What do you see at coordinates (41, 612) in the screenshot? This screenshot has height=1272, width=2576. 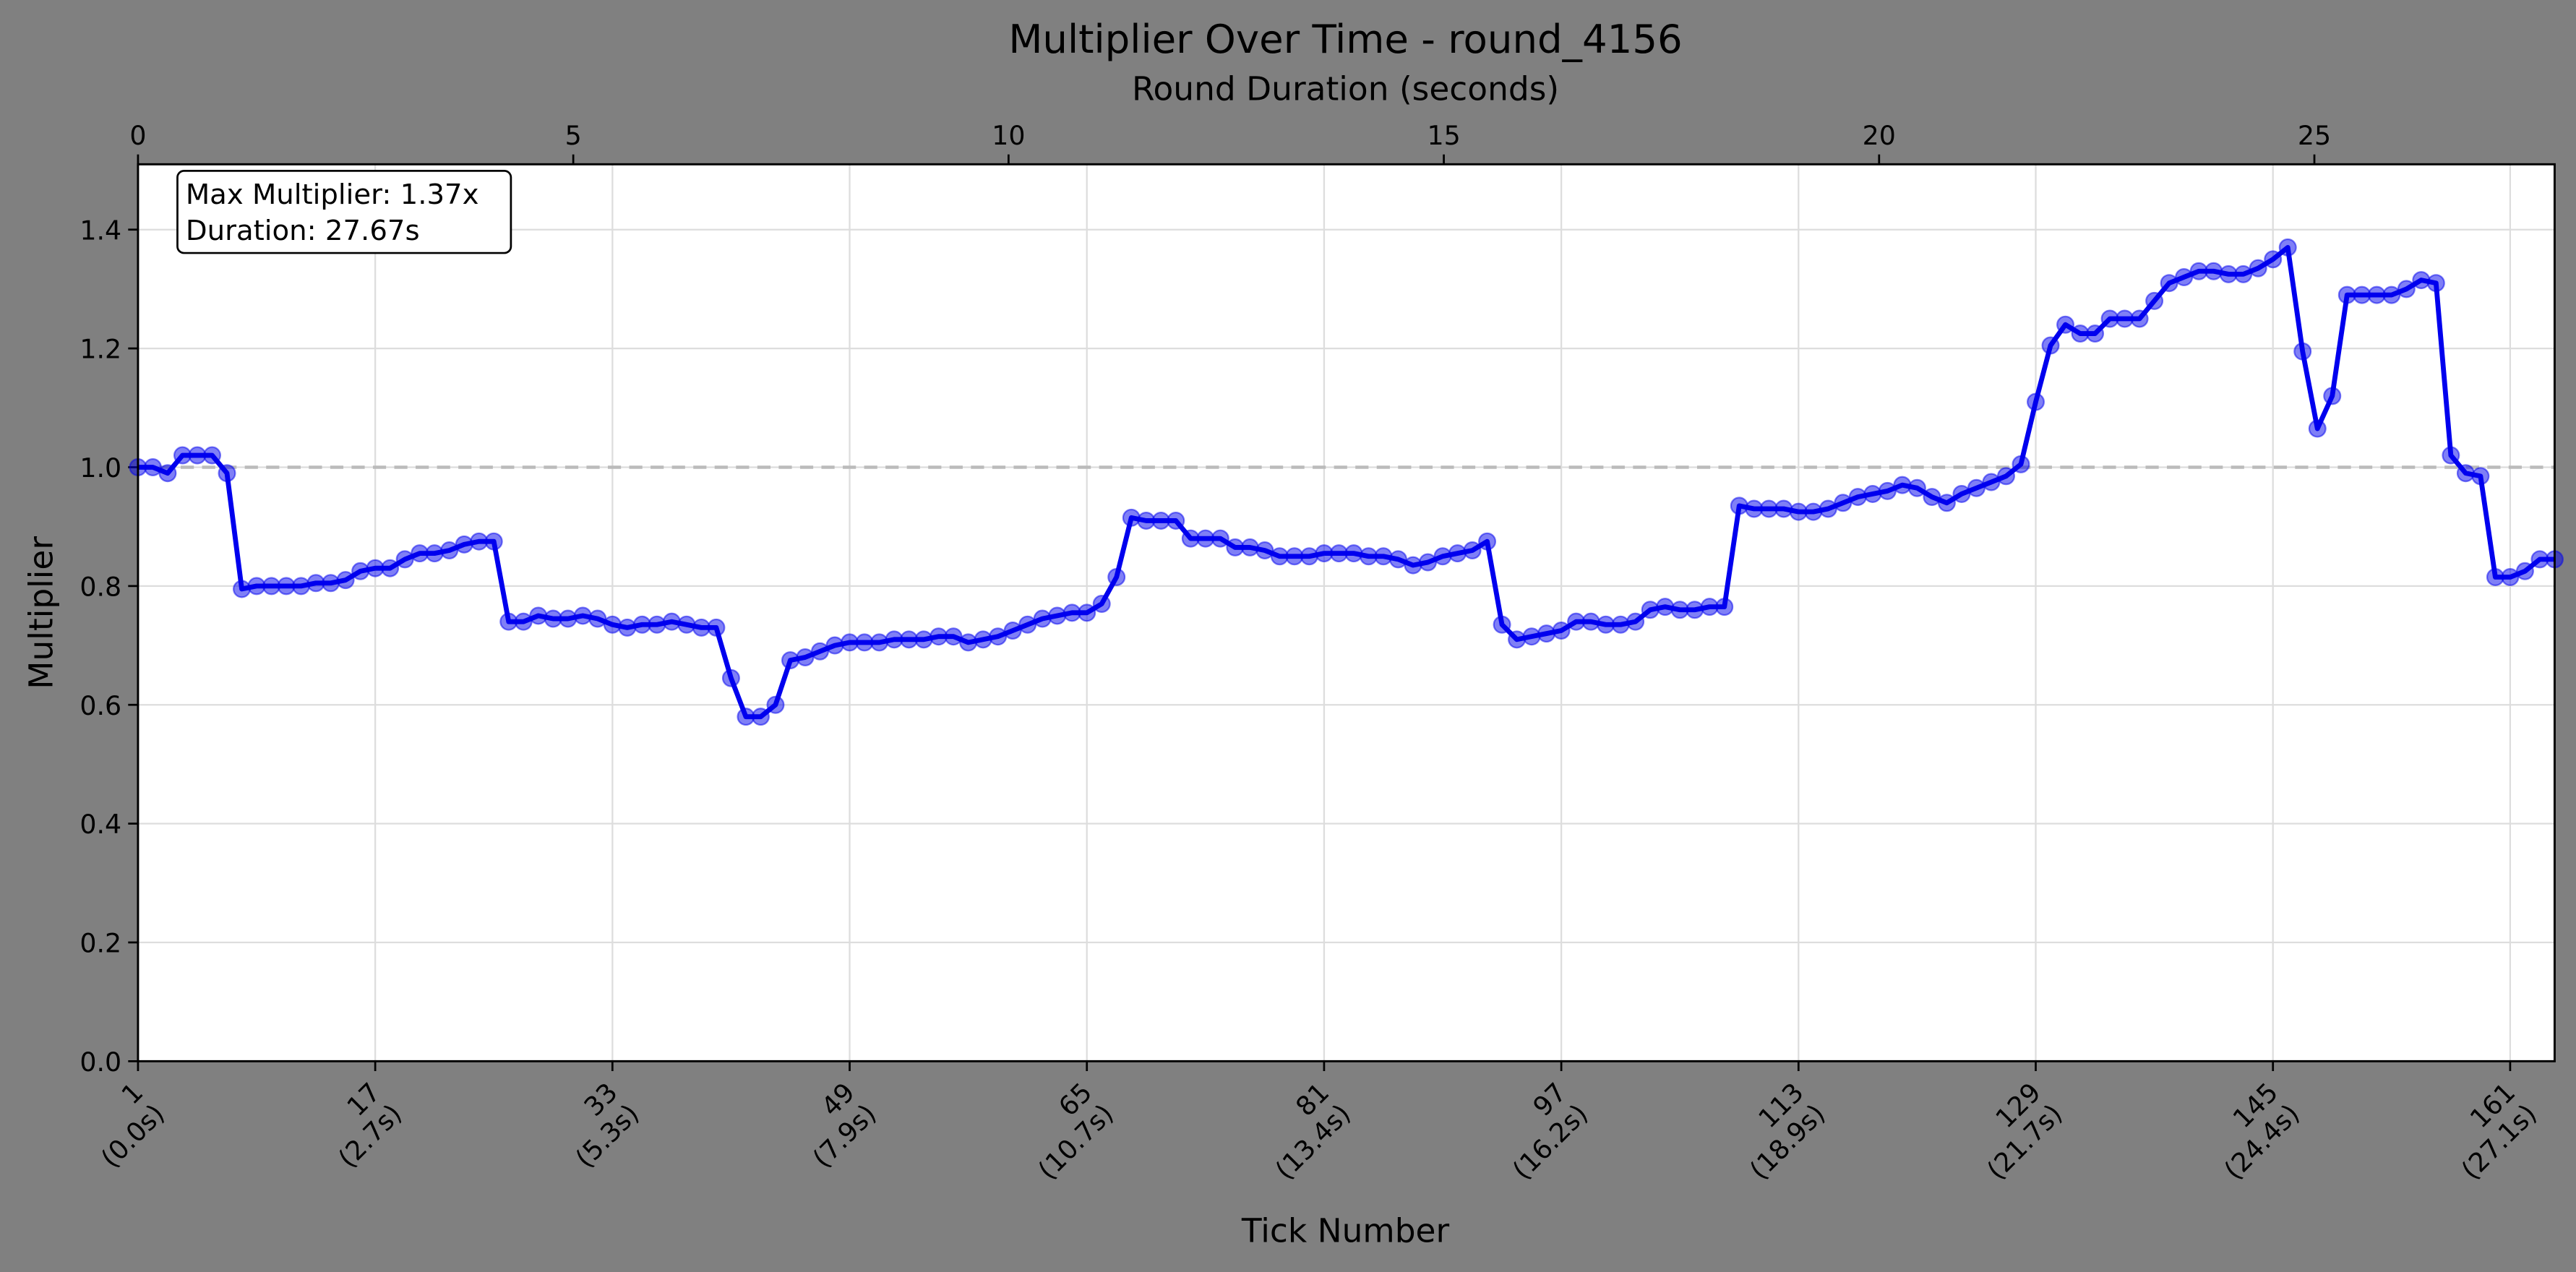 I see `y-axis-label: Multiplier` at bounding box center [41, 612].